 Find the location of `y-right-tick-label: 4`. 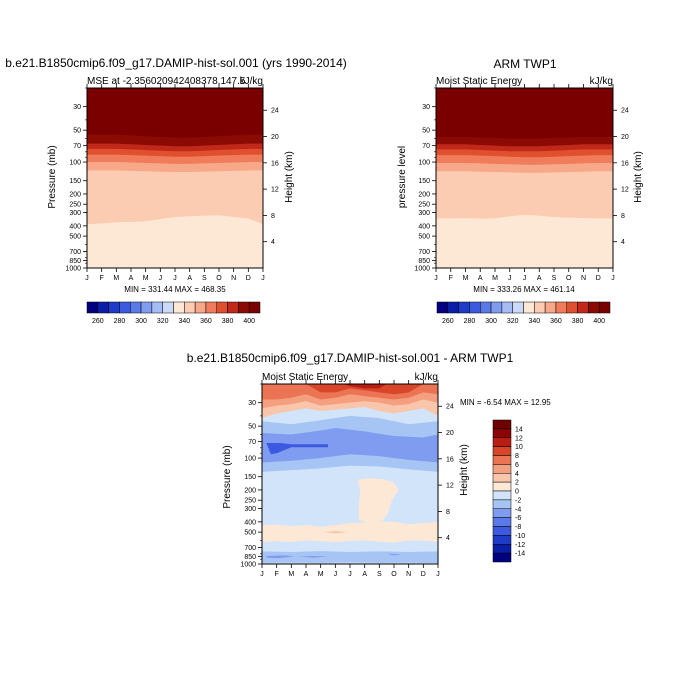

y-right-tick-label: 4 is located at coordinates (273, 242).